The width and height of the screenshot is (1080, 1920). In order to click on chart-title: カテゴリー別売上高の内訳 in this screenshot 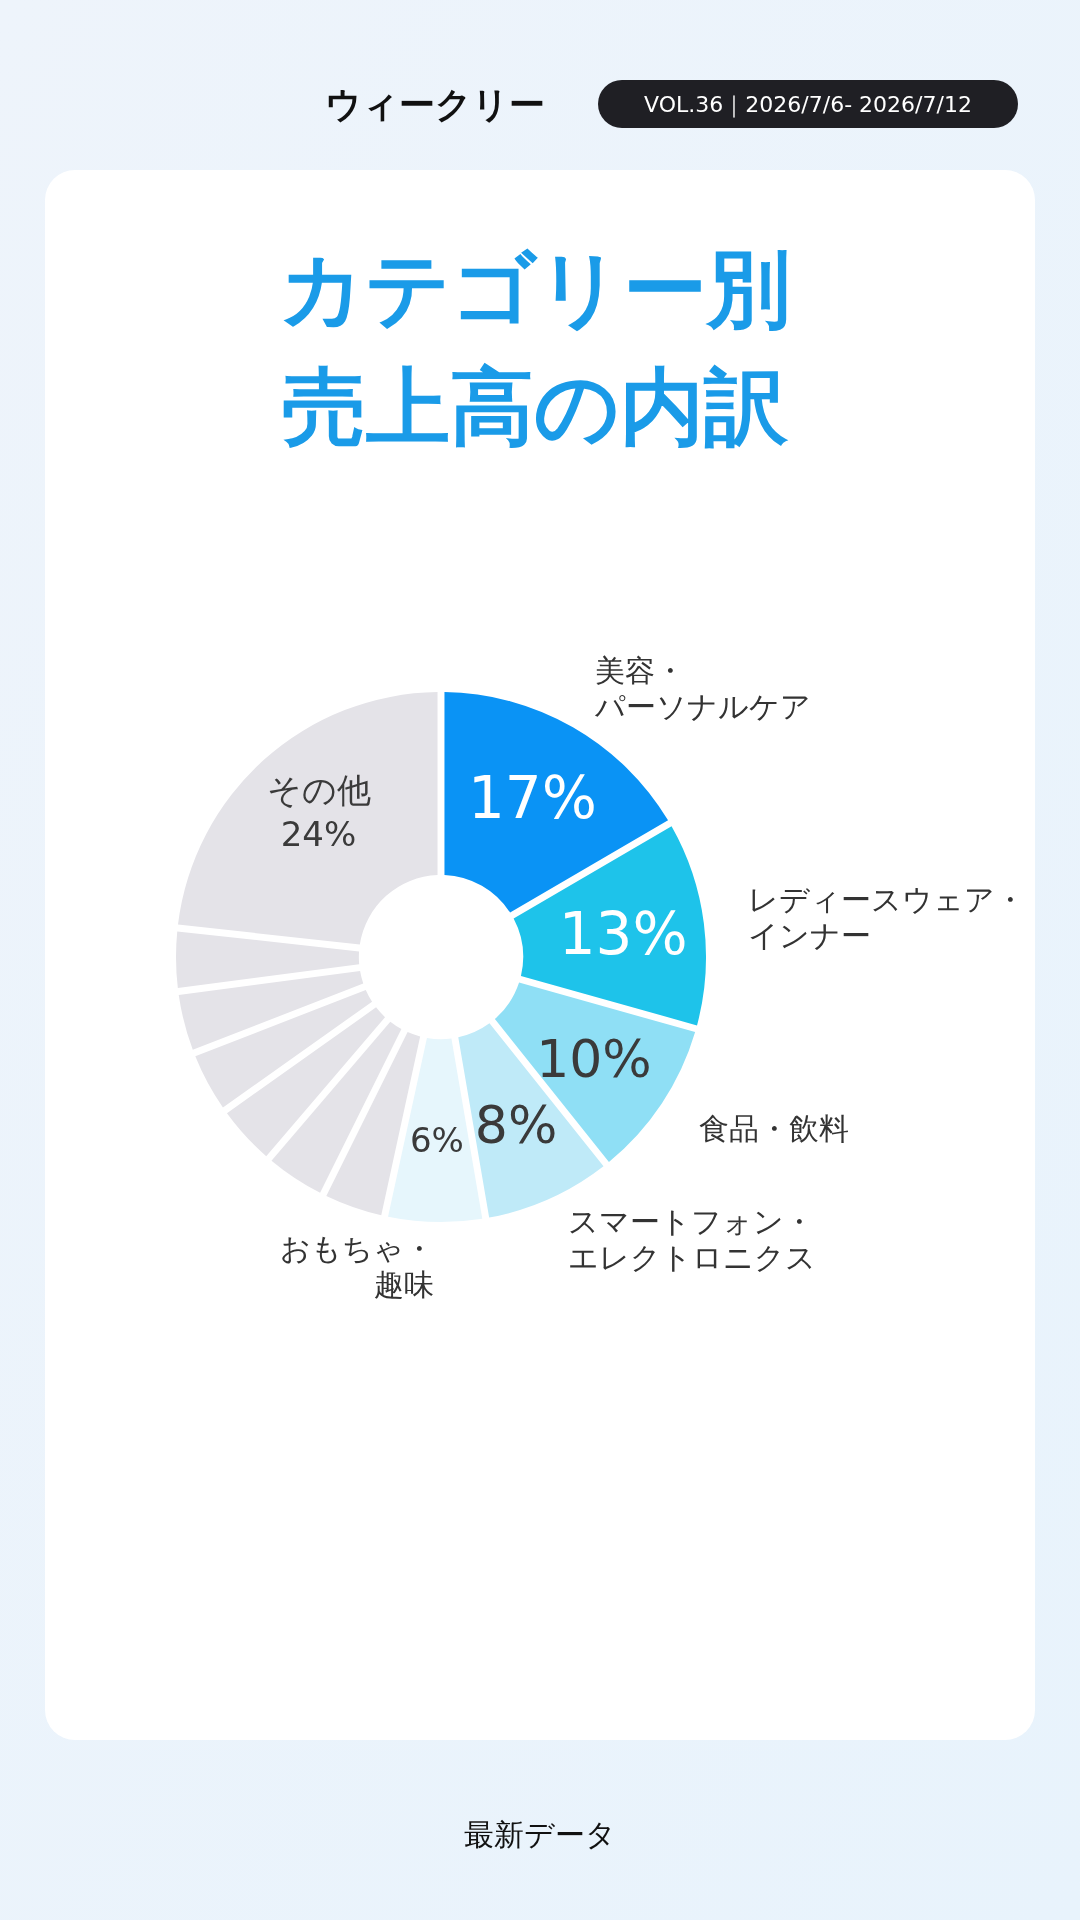, I will do `click(535, 348)`.